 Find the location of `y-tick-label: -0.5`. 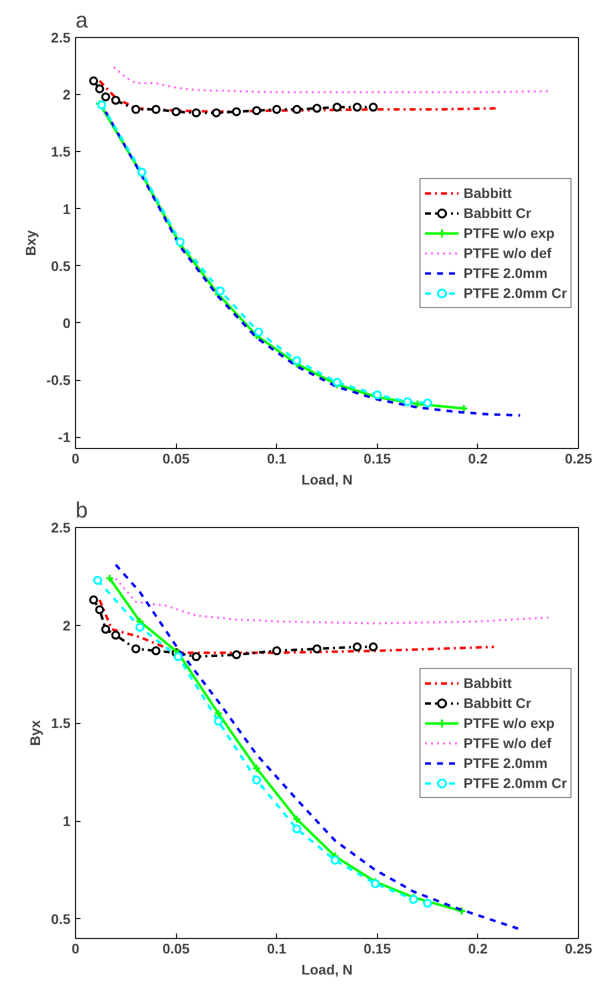

y-tick-label: -0.5 is located at coordinates (58, 380).